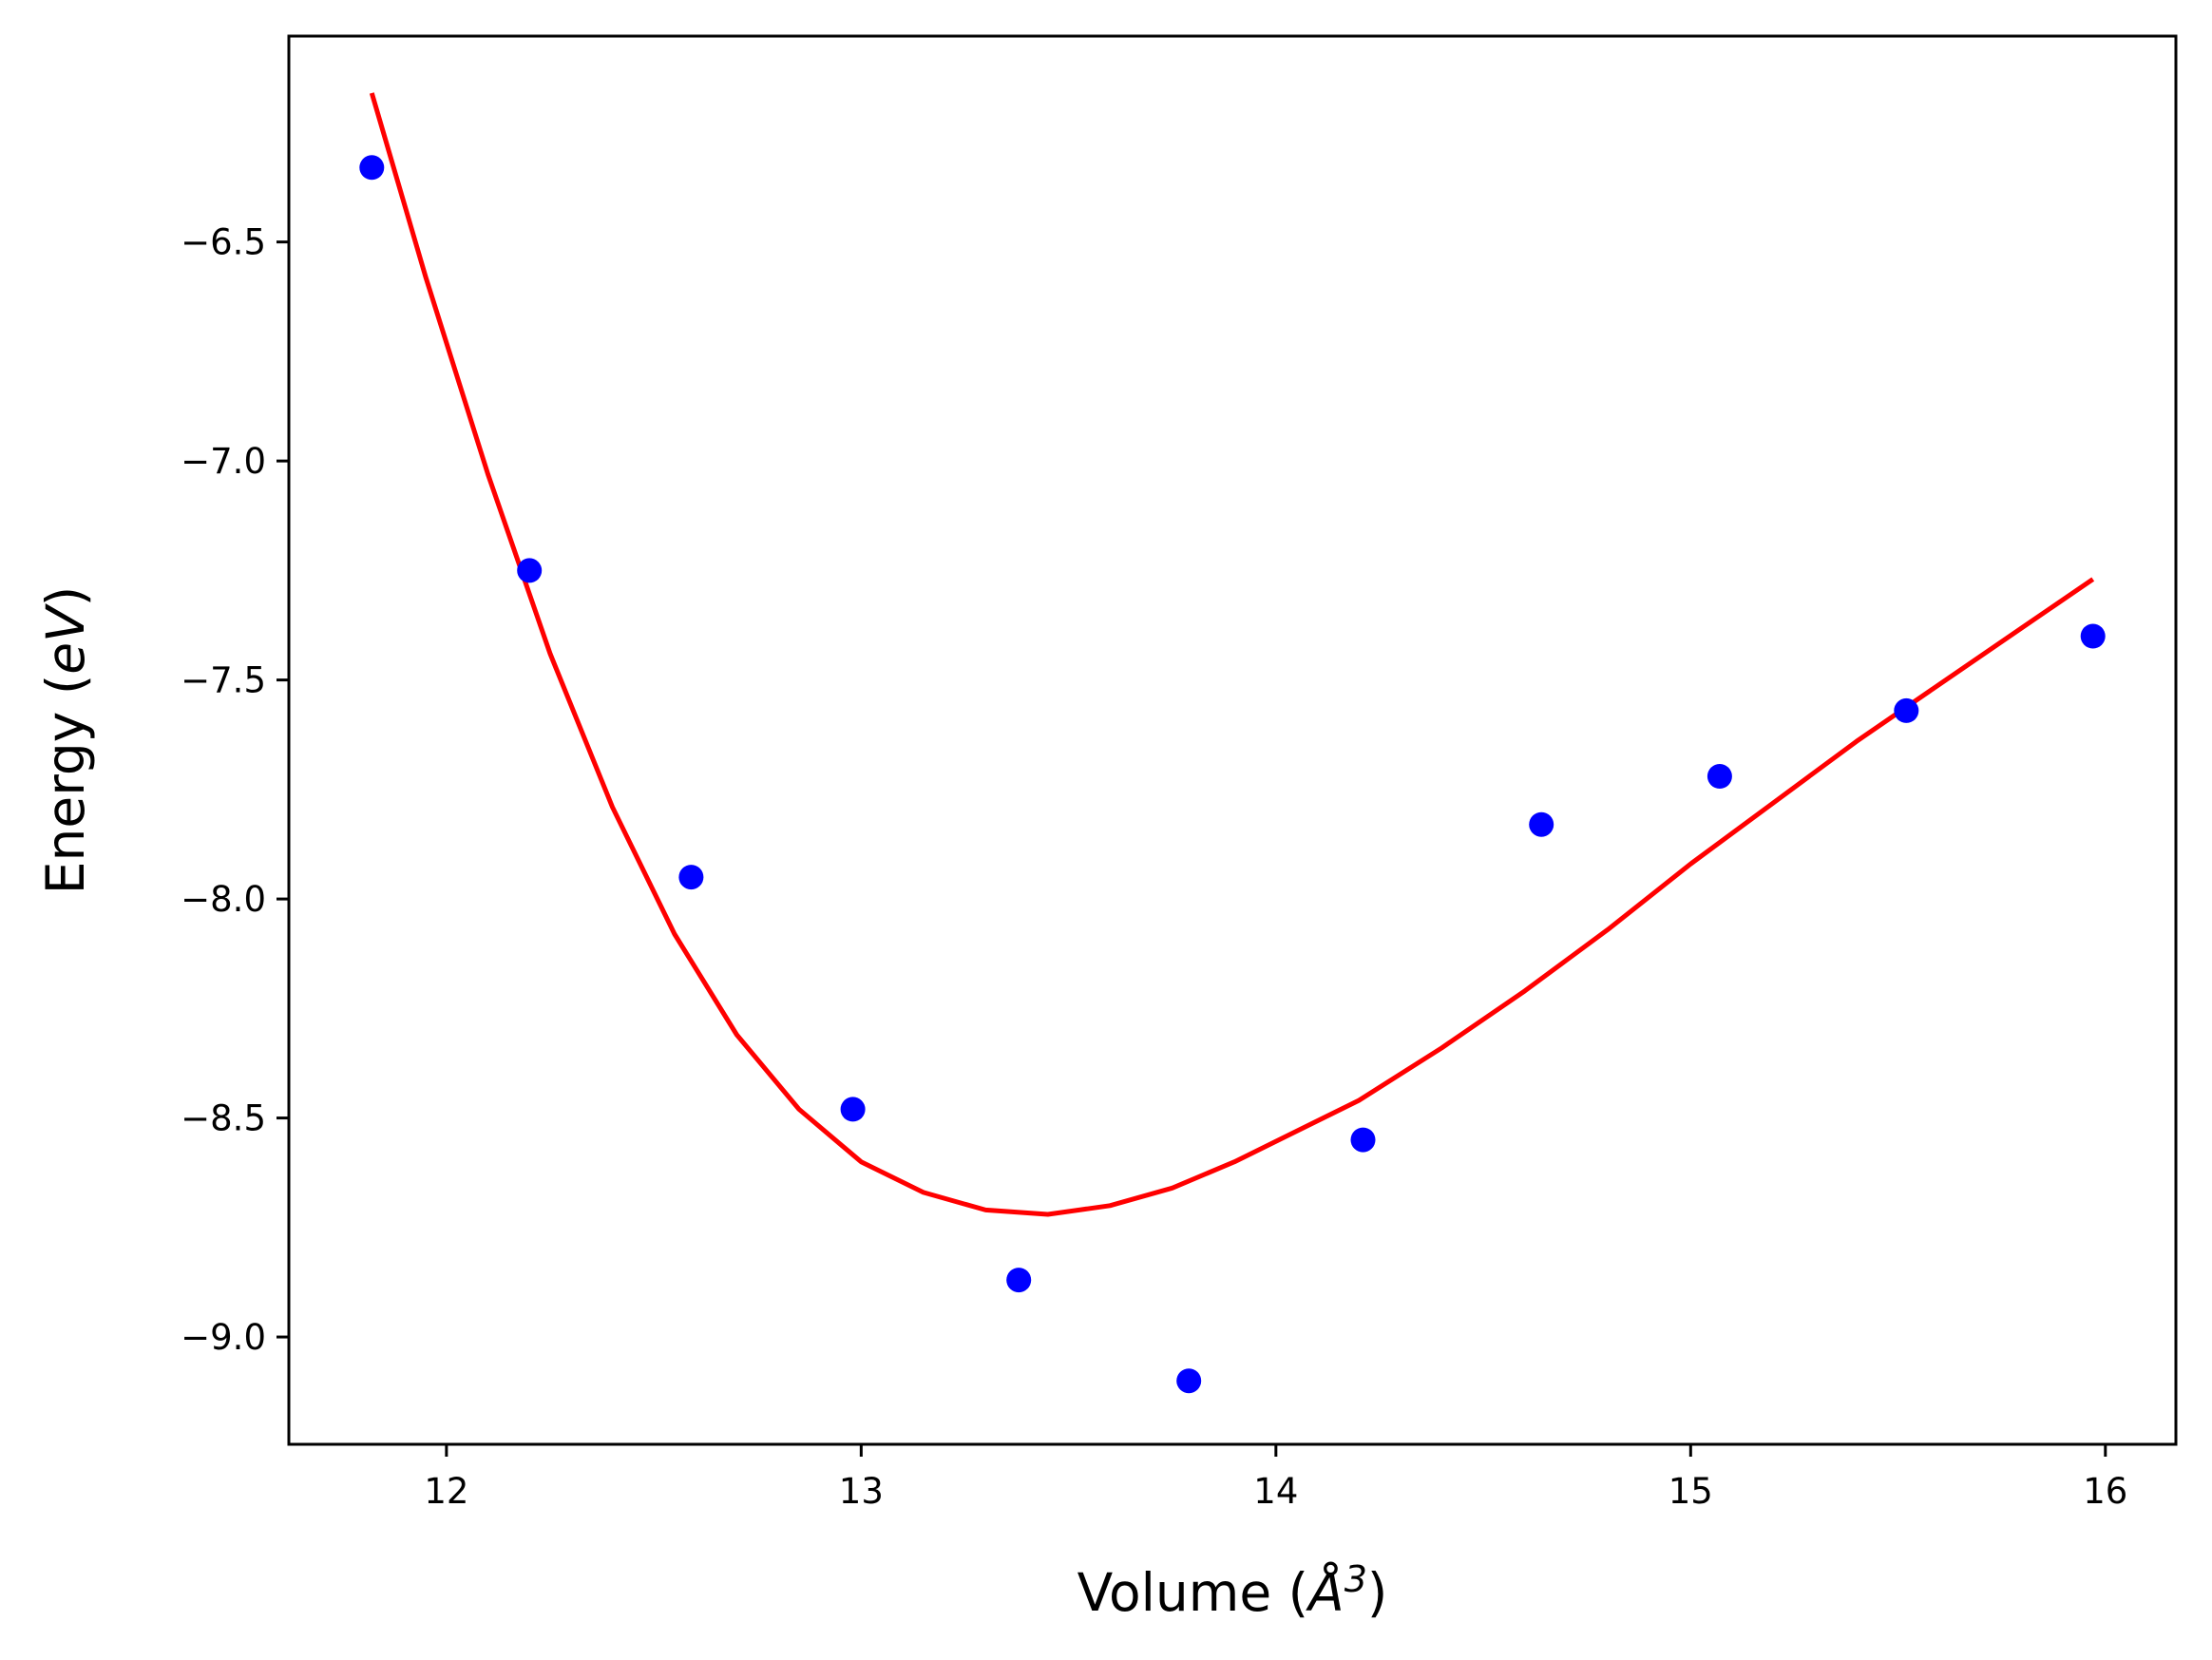 This screenshot has width=2212, height=1660. I want to click on y-tick-label: −8.5, so click(223, 1118).